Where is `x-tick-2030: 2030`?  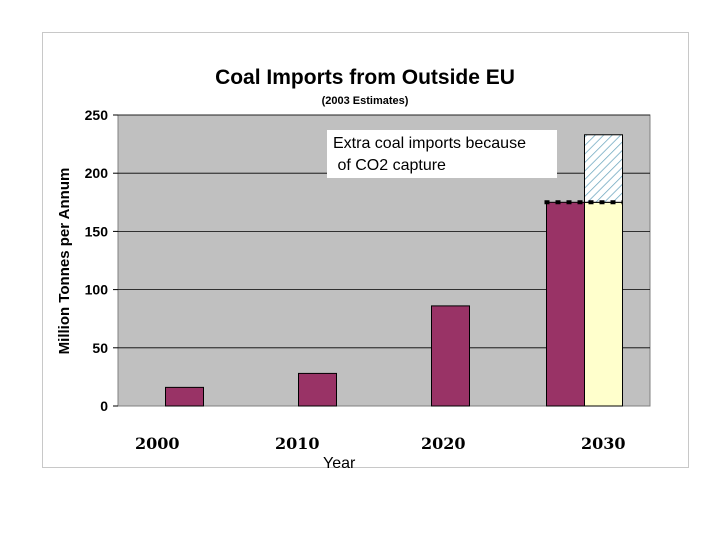
x-tick-2030: 2030 is located at coordinates (603, 443).